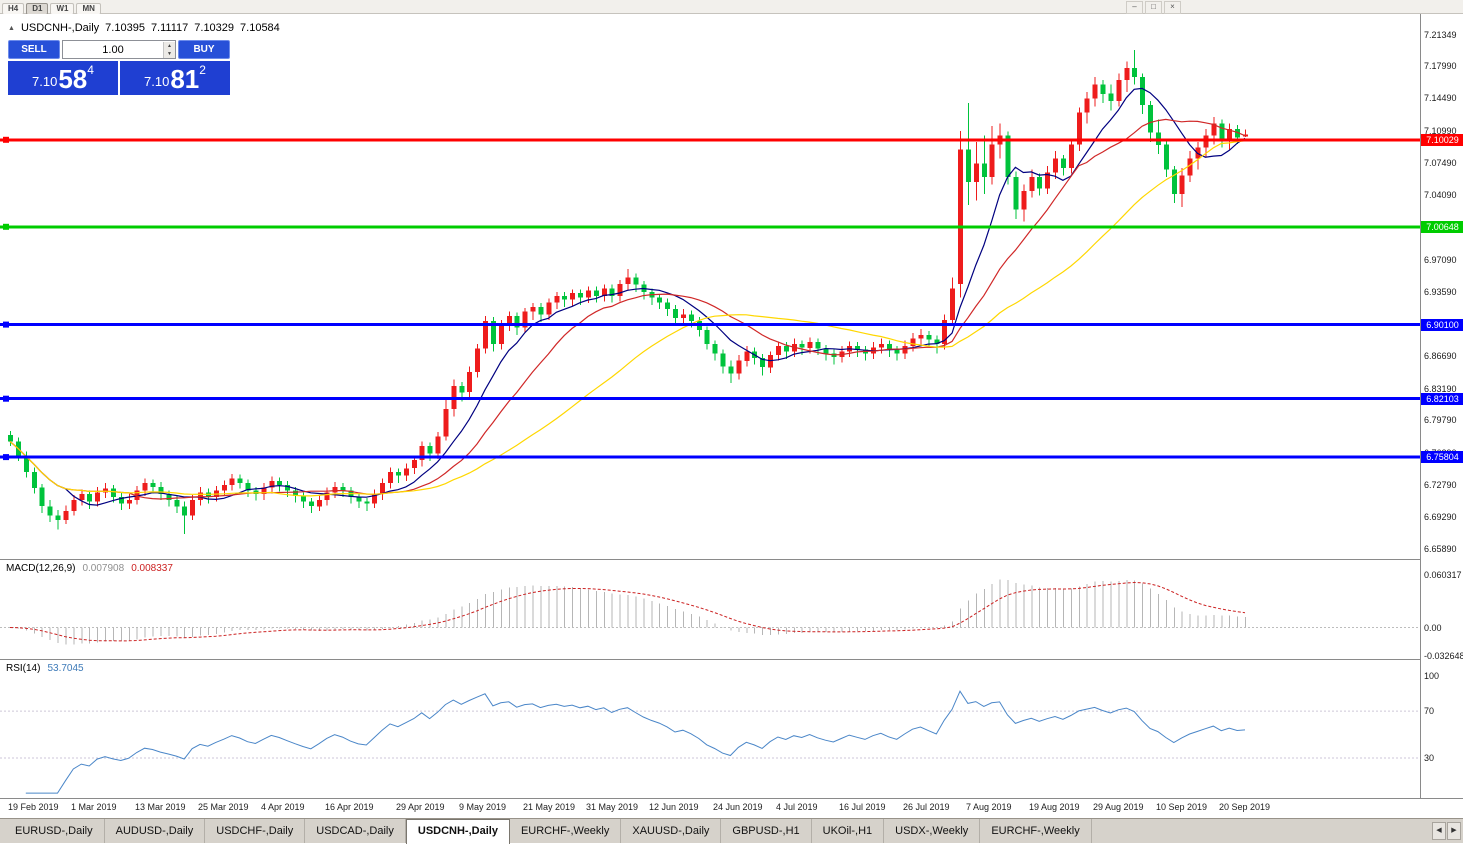 The width and height of the screenshot is (1463, 844). What do you see at coordinates (13, 8) in the screenshot?
I see `timeframe-button-h4: H4` at bounding box center [13, 8].